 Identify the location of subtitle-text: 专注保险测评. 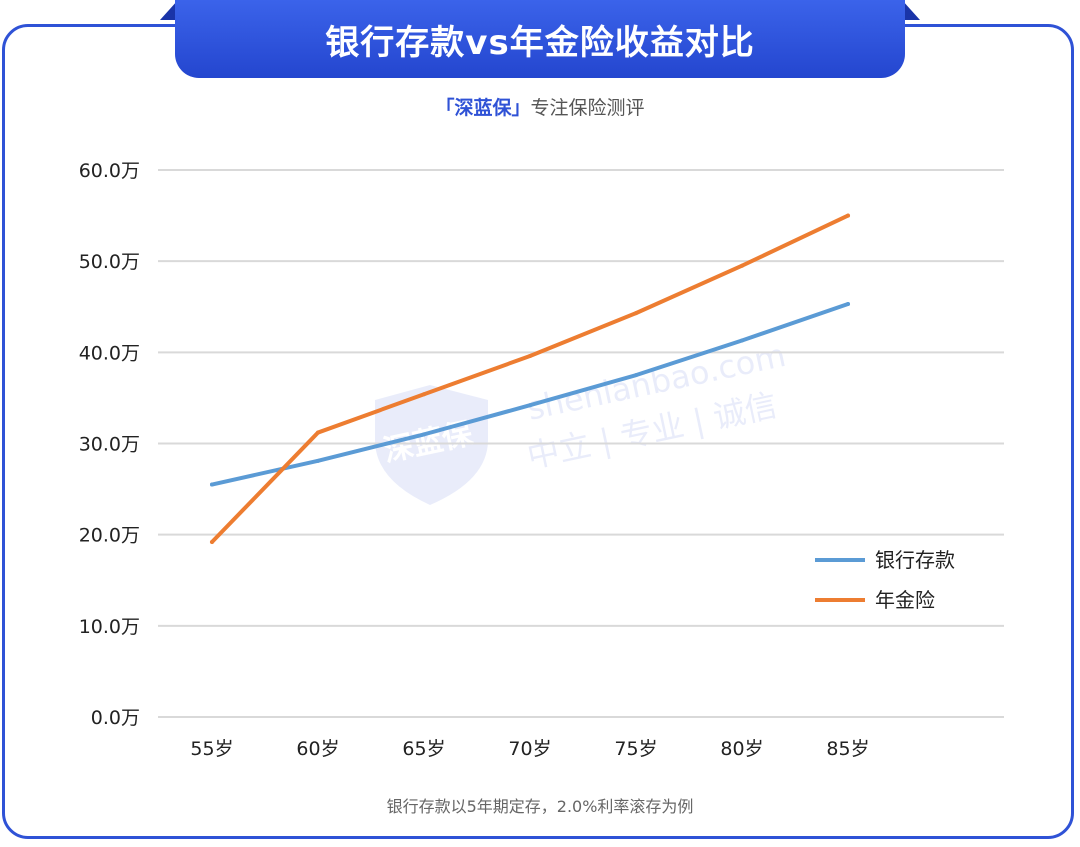
(587, 108).